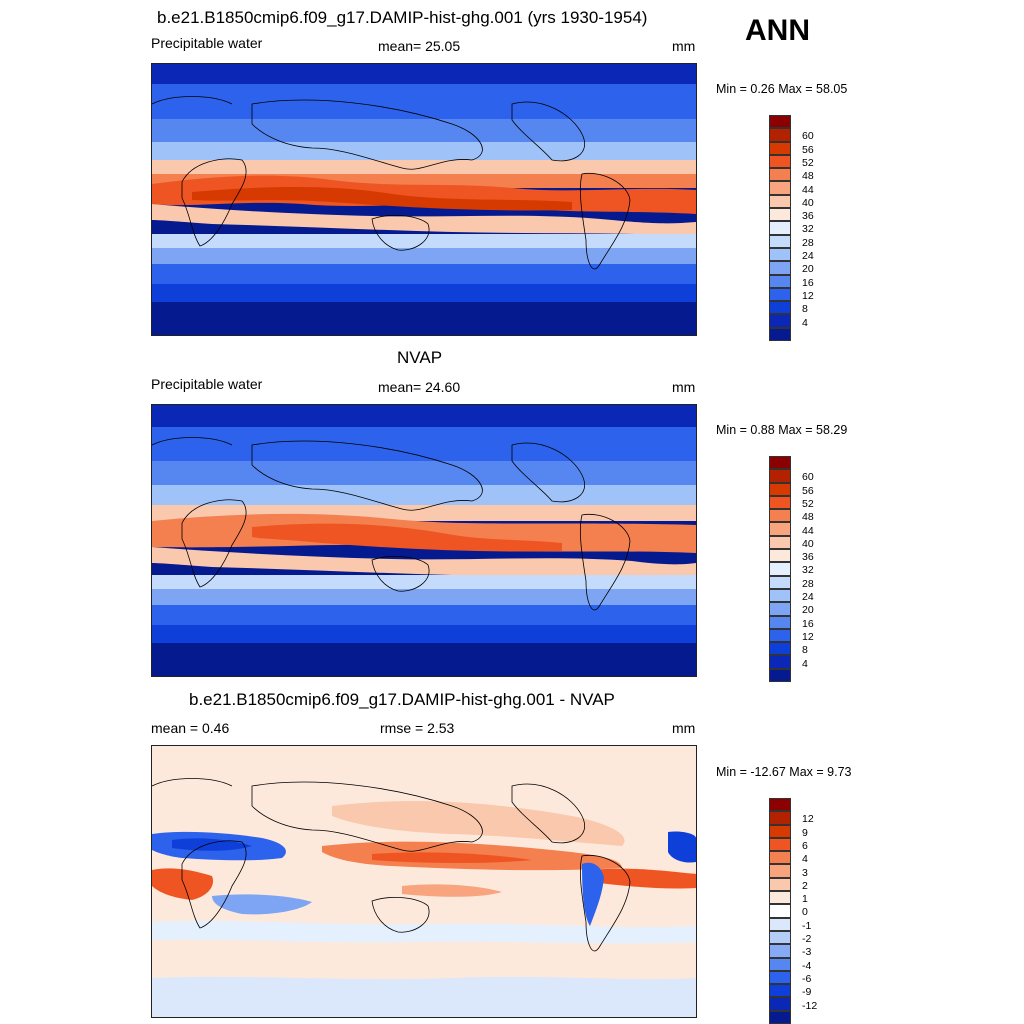 The height and width of the screenshot is (1024, 1024). I want to click on panel-obs-units: mm, so click(684, 387).